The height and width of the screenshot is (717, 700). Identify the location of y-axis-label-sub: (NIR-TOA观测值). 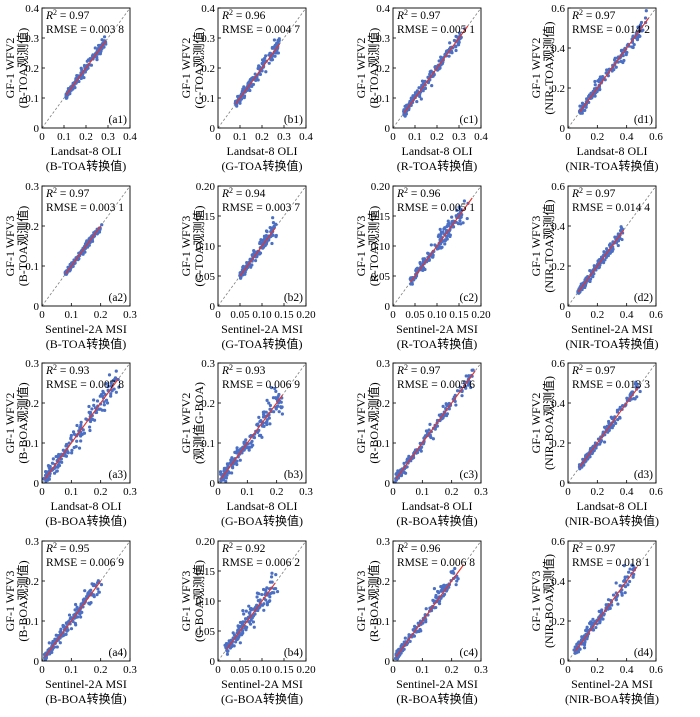
(548, 245).